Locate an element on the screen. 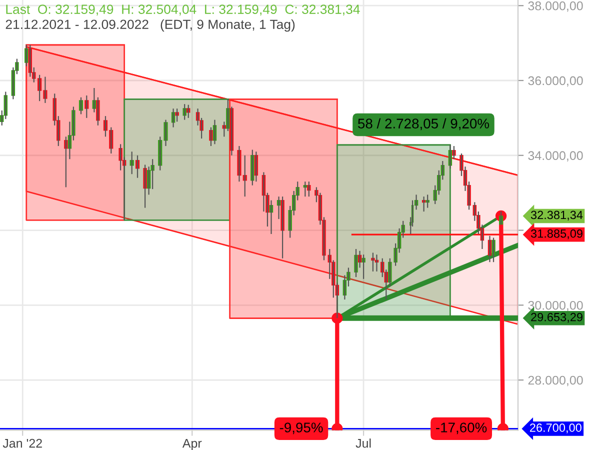  chart-title: Last O: 32.159,49 H: 32.504,04 L: 32.159,49 C: 32.381,34 is located at coordinates (183, 10).